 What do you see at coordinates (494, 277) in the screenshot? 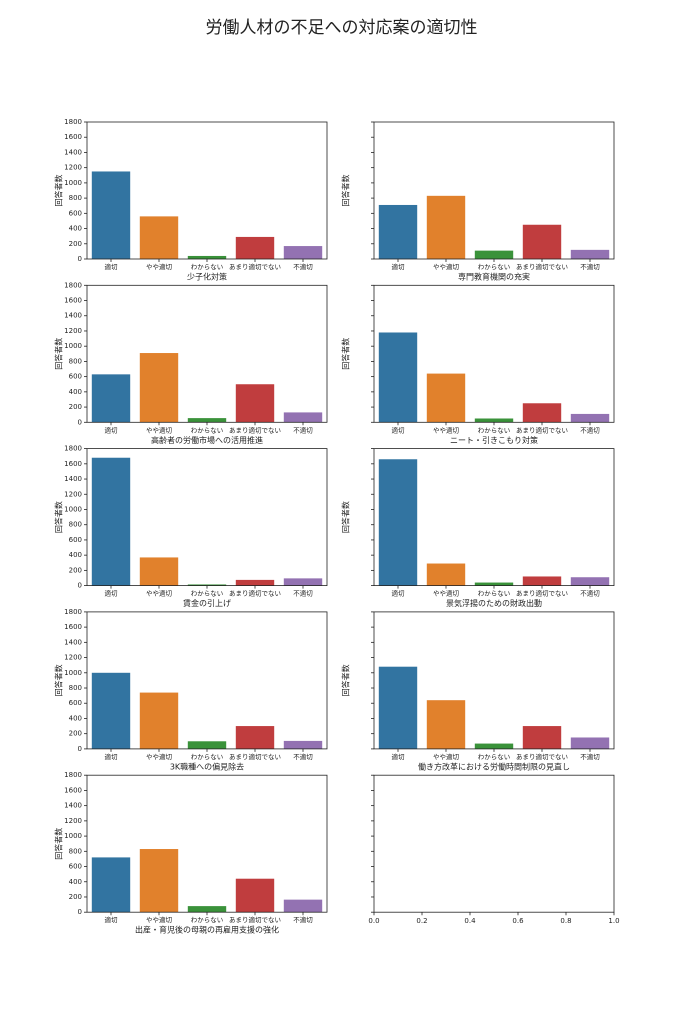
I see `x-axis-label: 専門教育機関の充実` at bounding box center [494, 277].